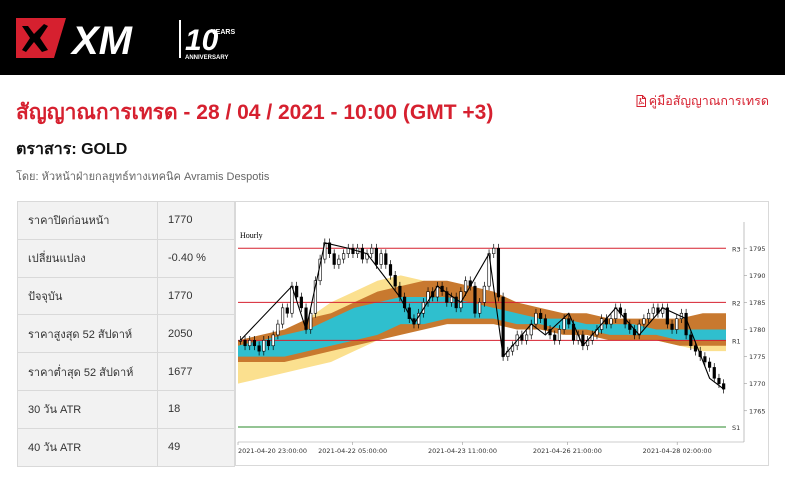 This screenshot has height=479, width=785. What do you see at coordinates (180, 39) in the screenshot?
I see `logo-divider` at bounding box center [180, 39].